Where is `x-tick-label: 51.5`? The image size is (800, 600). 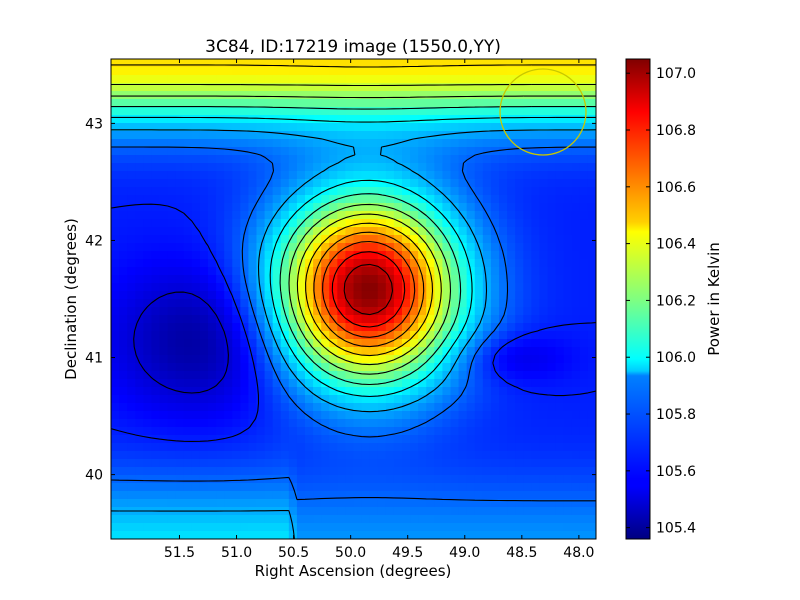 x-tick-label: 51.5 is located at coordinates (179, 553).